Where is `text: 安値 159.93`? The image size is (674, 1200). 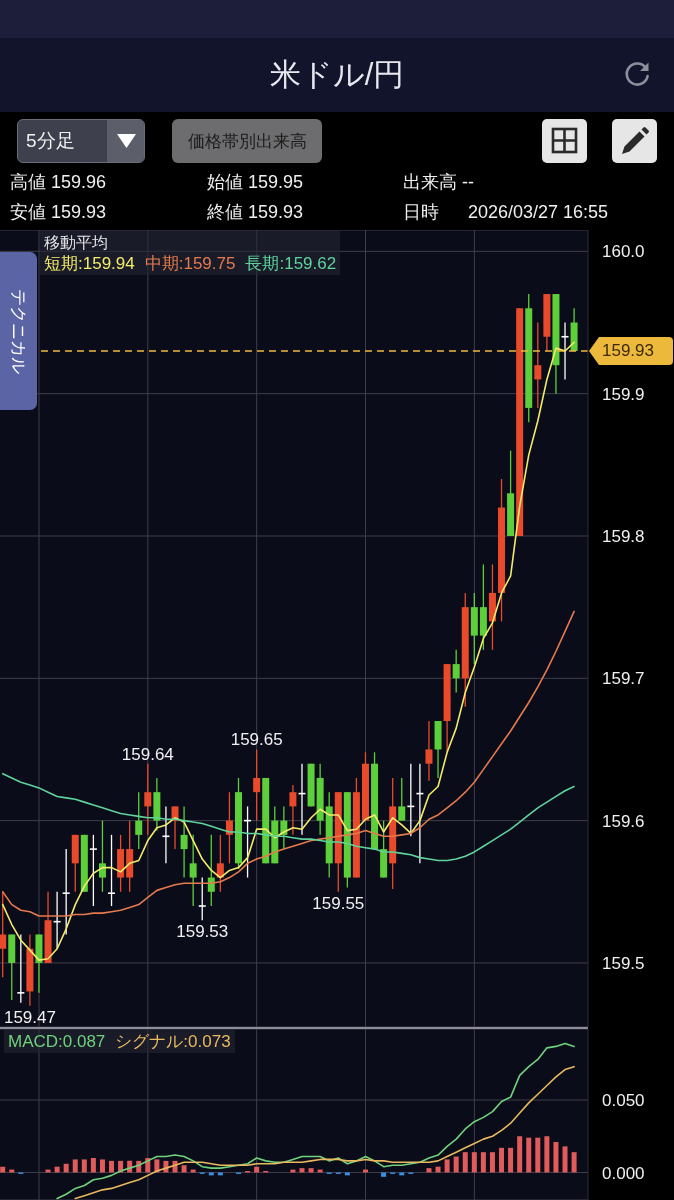
text: 安値 159.93 is located at coordinates (58, 212).